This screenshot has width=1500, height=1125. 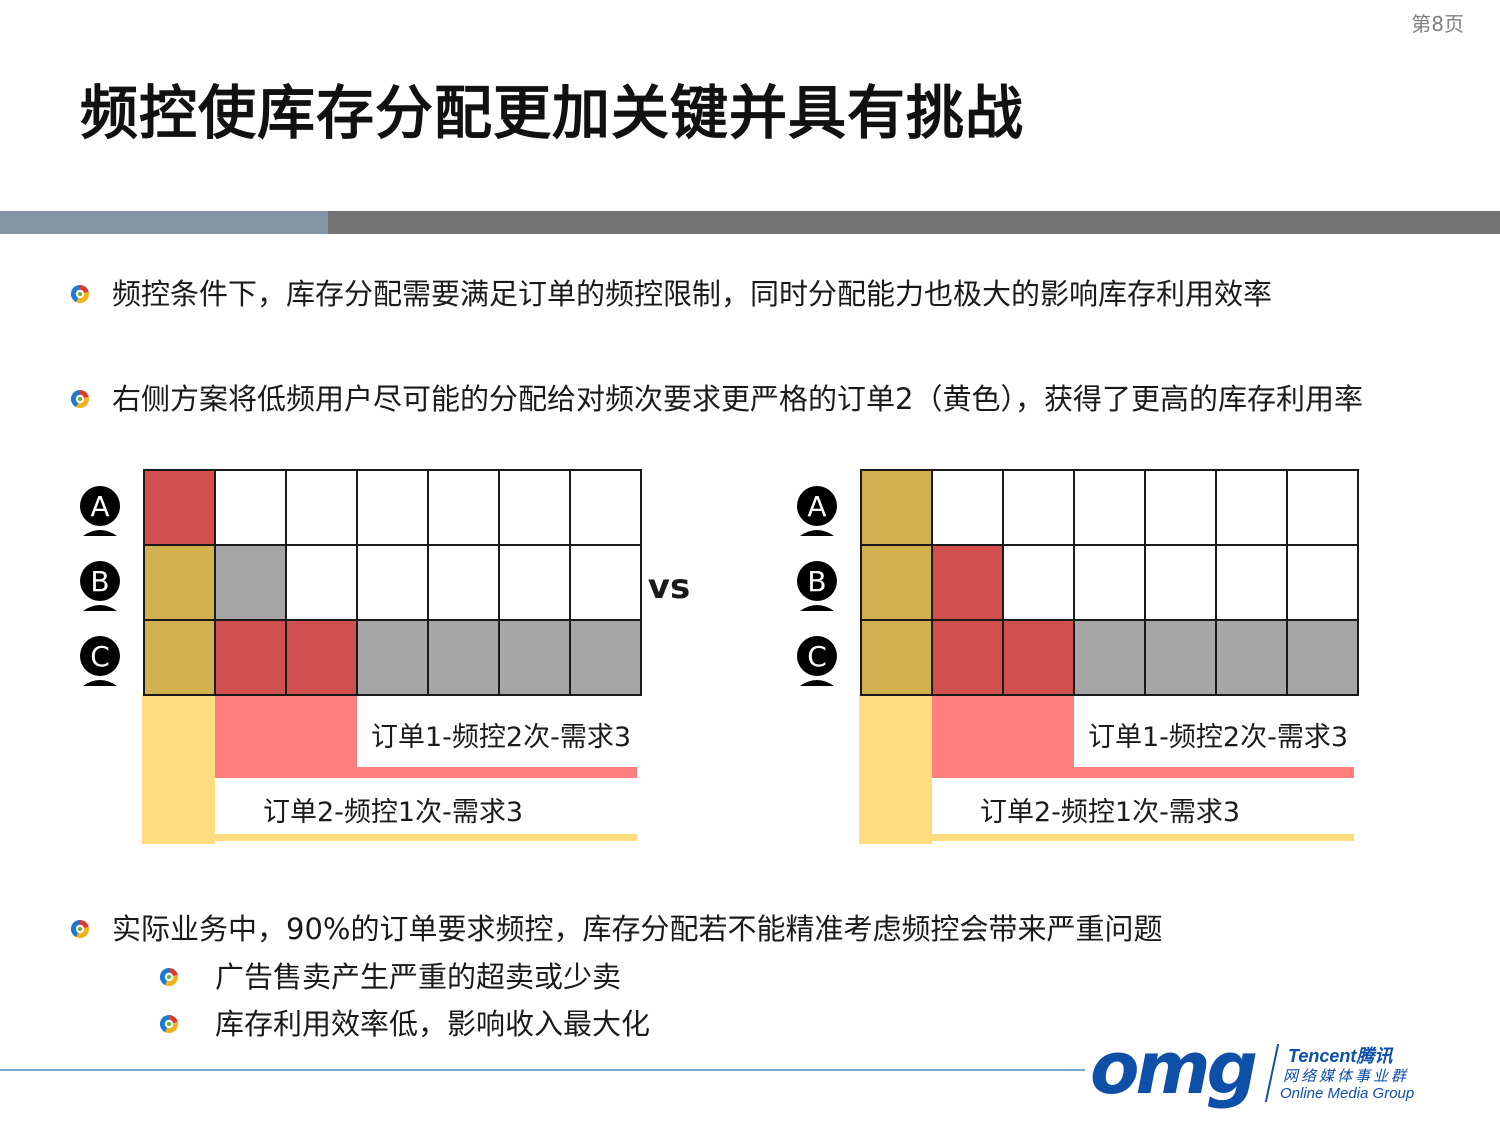 I want to click on right-user-icon: B, so click(x=817, y=586).